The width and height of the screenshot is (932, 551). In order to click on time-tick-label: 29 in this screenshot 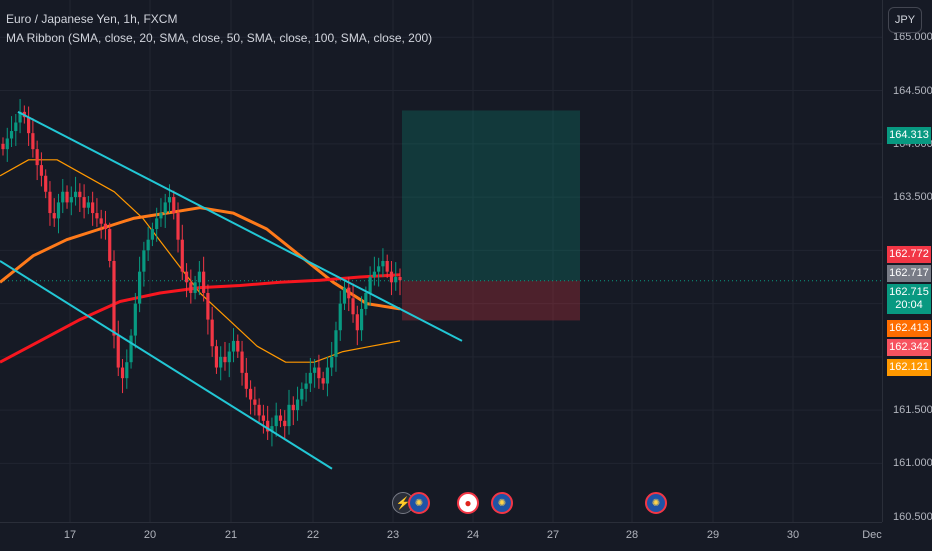, I will do `click(713, 535)`.